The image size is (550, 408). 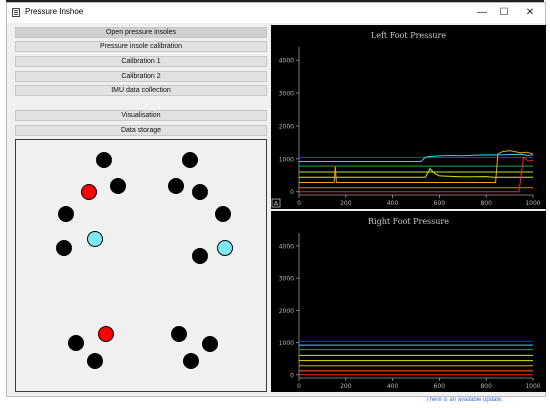 I want to click on data-storage-button: Data storage, so click(x=141, y=130).